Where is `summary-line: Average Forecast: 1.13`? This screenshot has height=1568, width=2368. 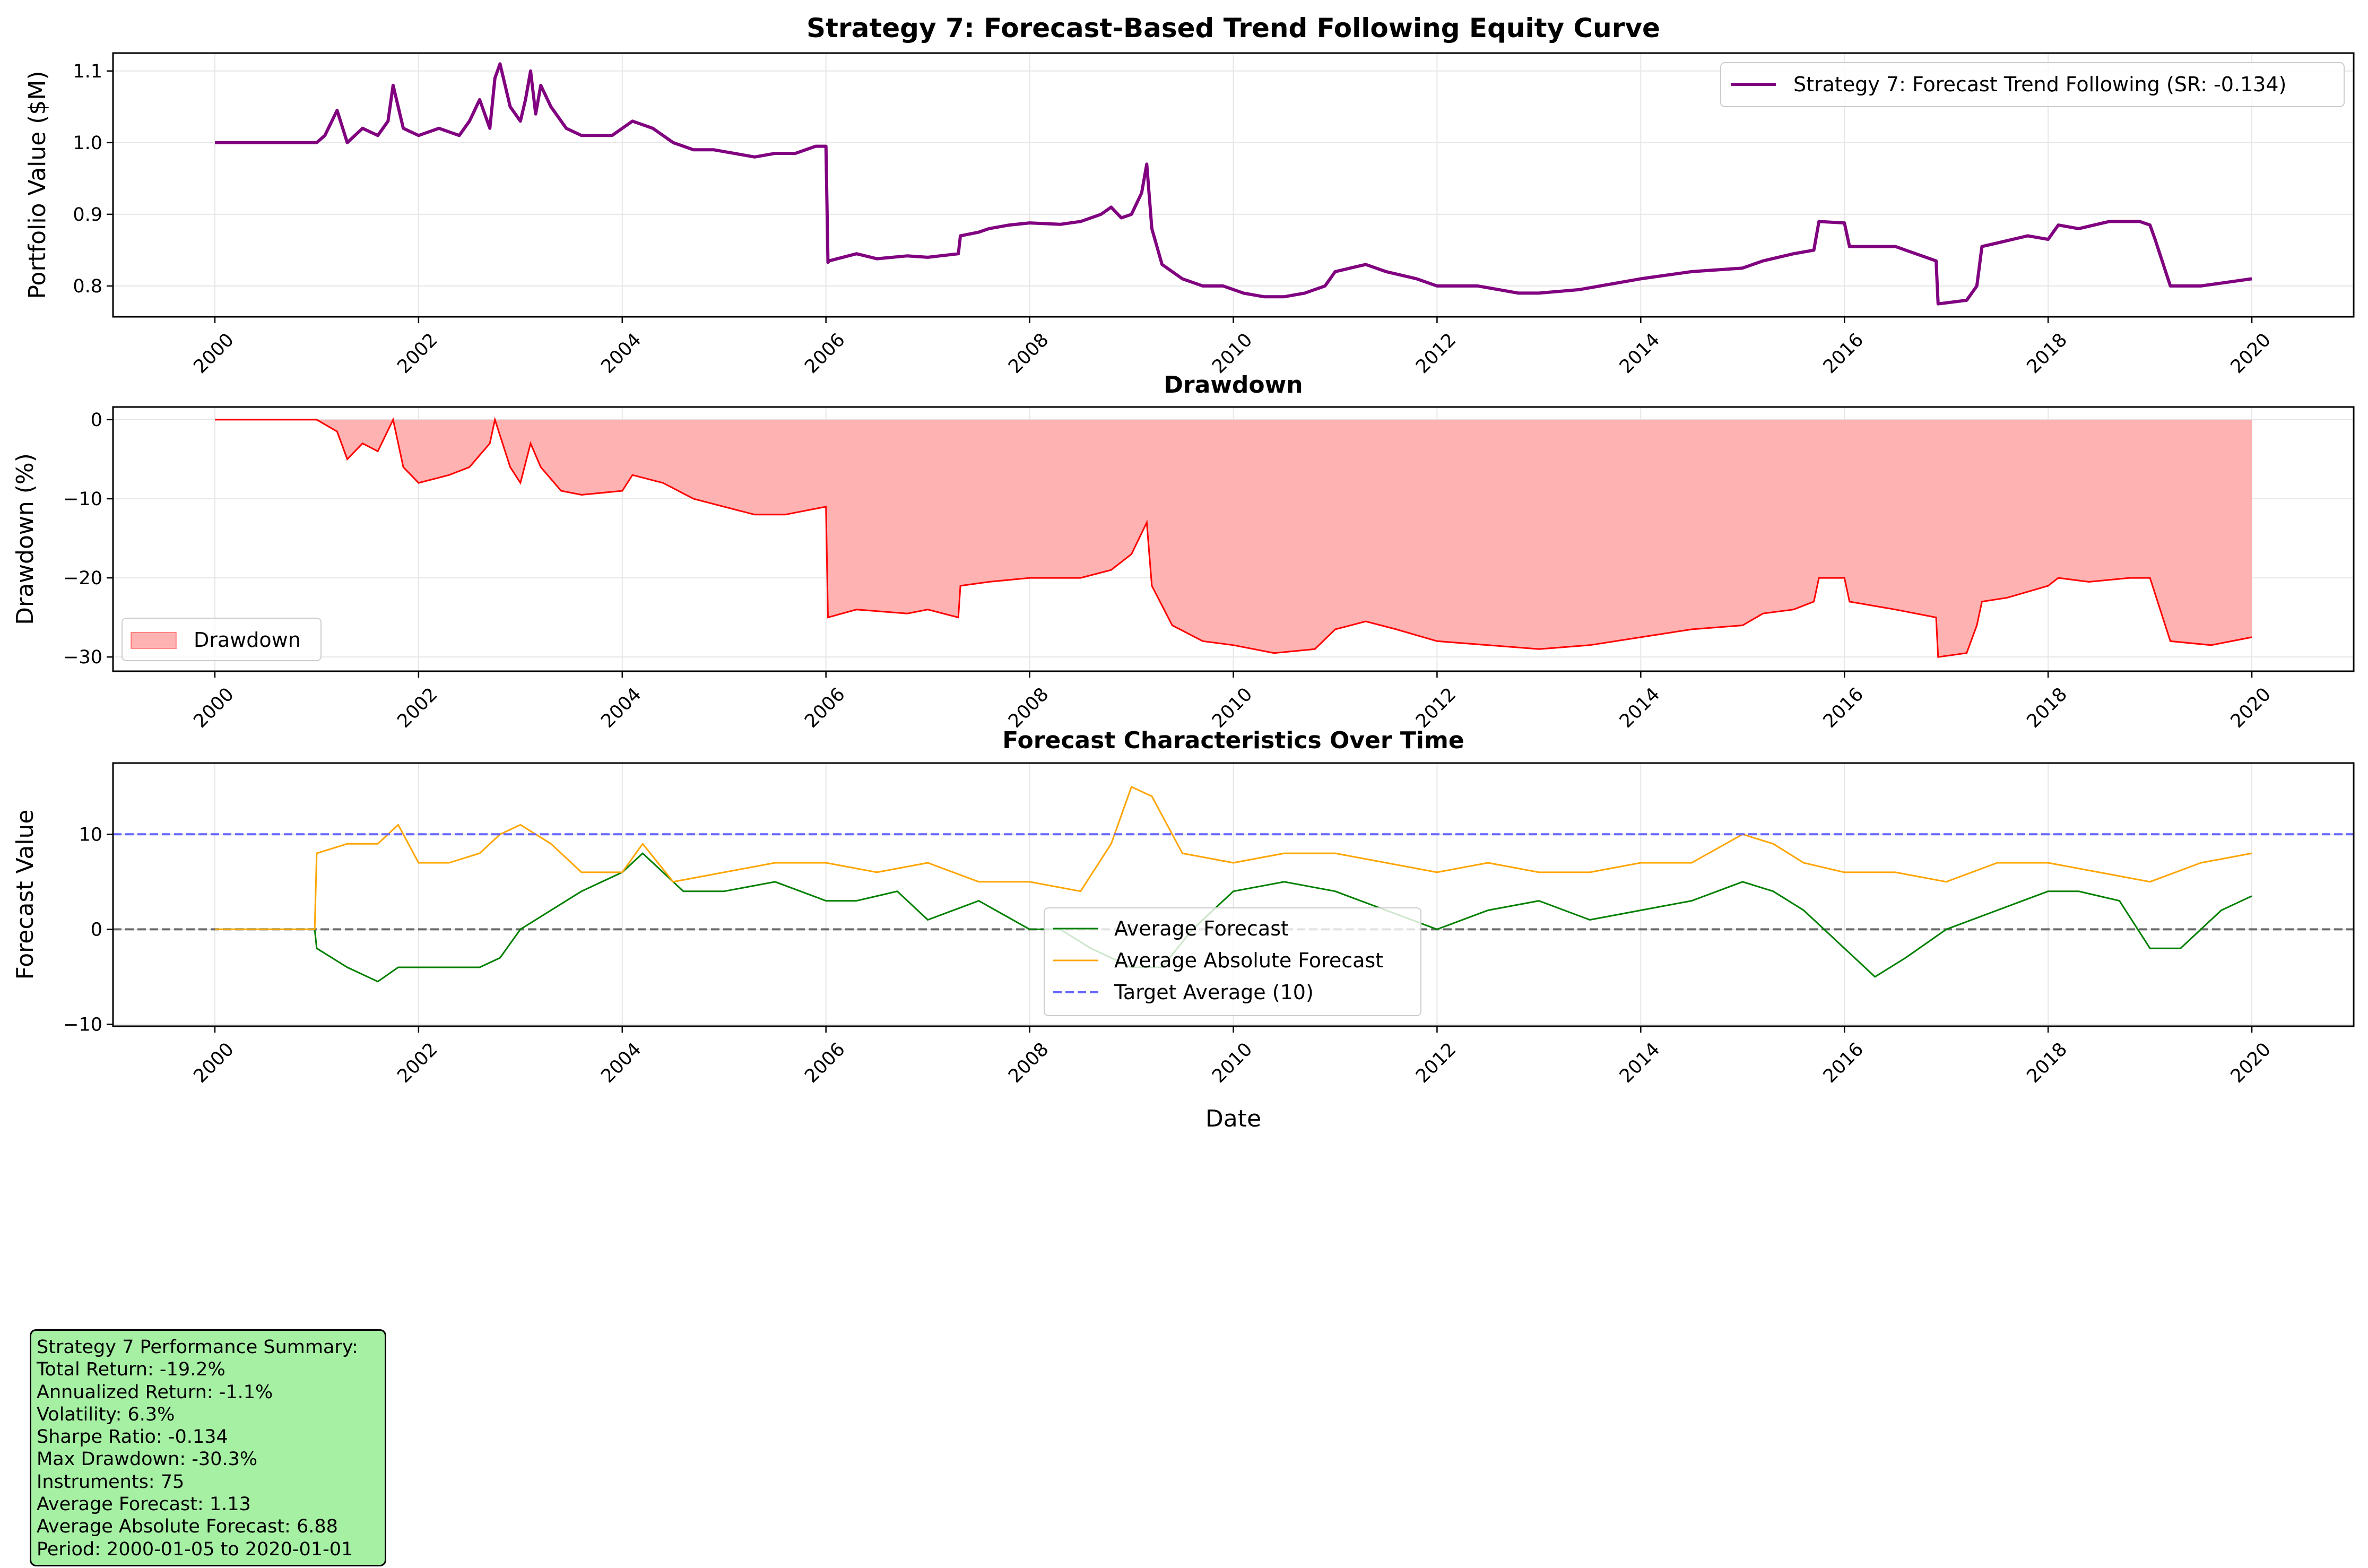
summary-line: Average Forecast: 1.13 is located at coordinates (144, 1504).